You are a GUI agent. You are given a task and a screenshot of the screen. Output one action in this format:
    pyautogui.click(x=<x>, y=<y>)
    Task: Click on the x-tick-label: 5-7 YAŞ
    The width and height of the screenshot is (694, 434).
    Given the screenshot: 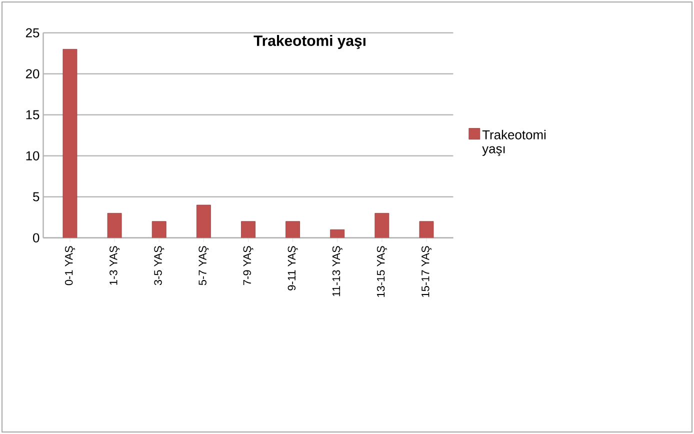 What is the action you would take?
    pyautogui.click(x=203, y=266)
    